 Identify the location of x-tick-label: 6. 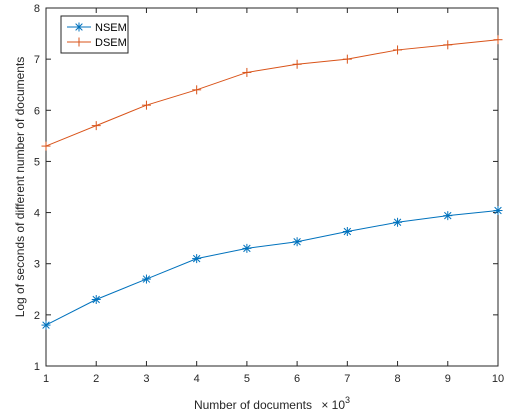
(297, 379).